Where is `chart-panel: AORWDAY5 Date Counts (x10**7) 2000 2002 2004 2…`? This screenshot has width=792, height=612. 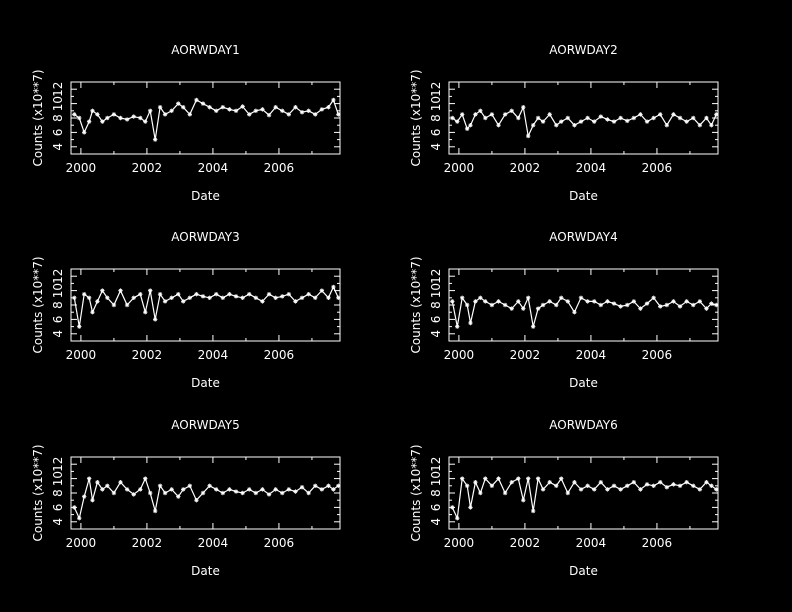
chart-panel: AORWDAY5 Date Counts (x10**7) 2000 2002 2004 2… is located at coordinates (186, 498).